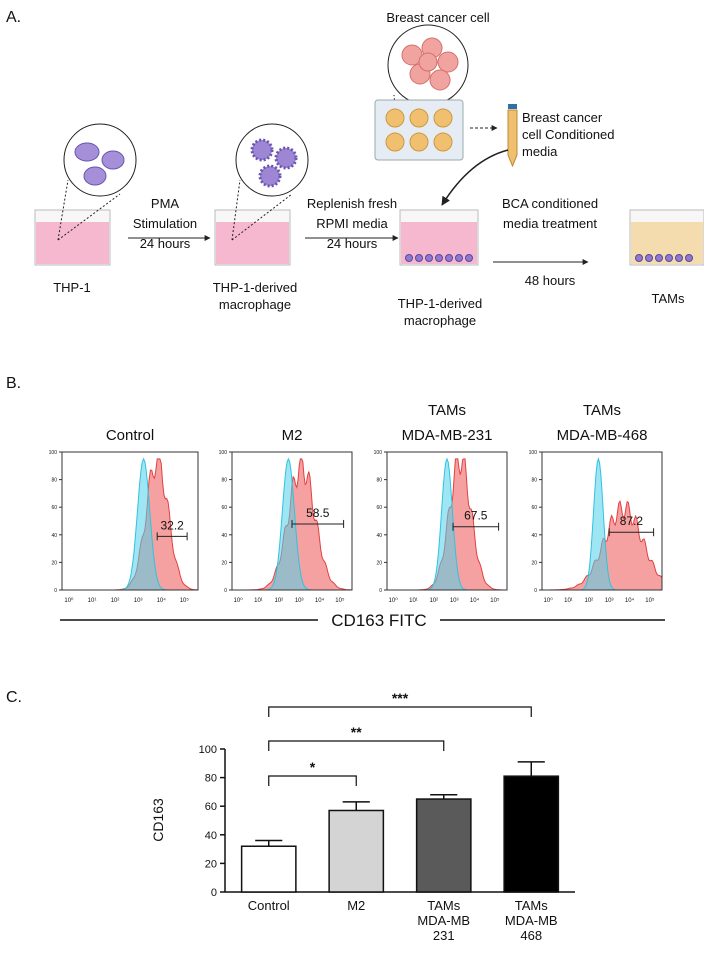 Image resolution: width=704 pixels, height=959 pixels. I want to click on plot-title: MDA-MB-468, so click(602, 435).